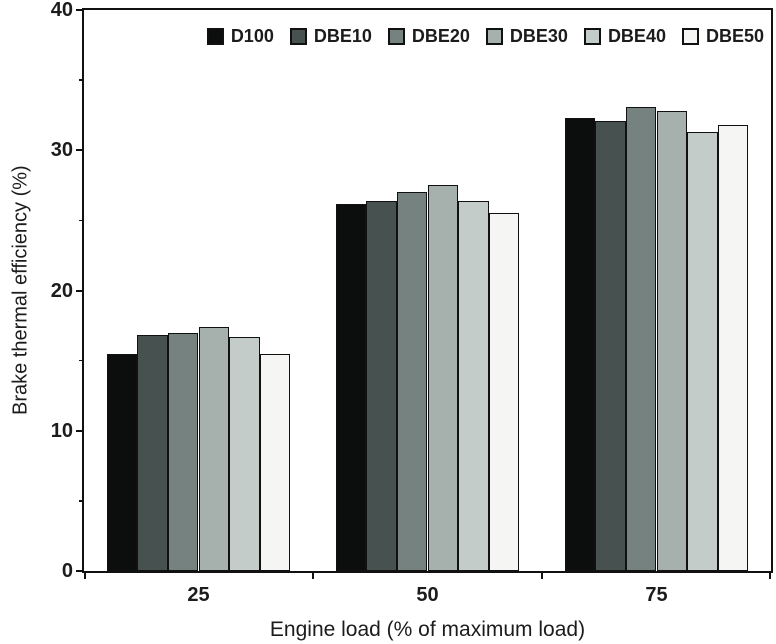  I want to click on legend-item-dbe10: DBE10, so click(330, 36).